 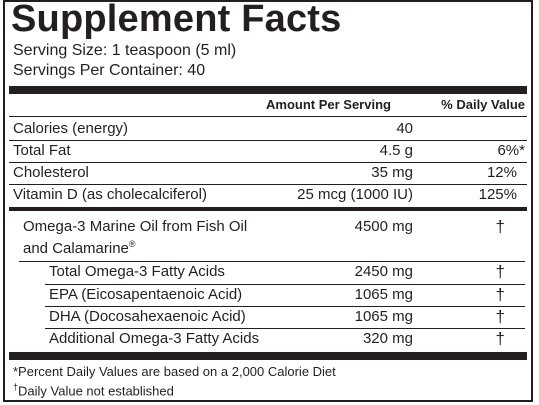 What do you see at coordinates (392, 172) in the screenshot?
I see `row-cholesterol-amount: 35 mg` at bounding box center [392, 172].